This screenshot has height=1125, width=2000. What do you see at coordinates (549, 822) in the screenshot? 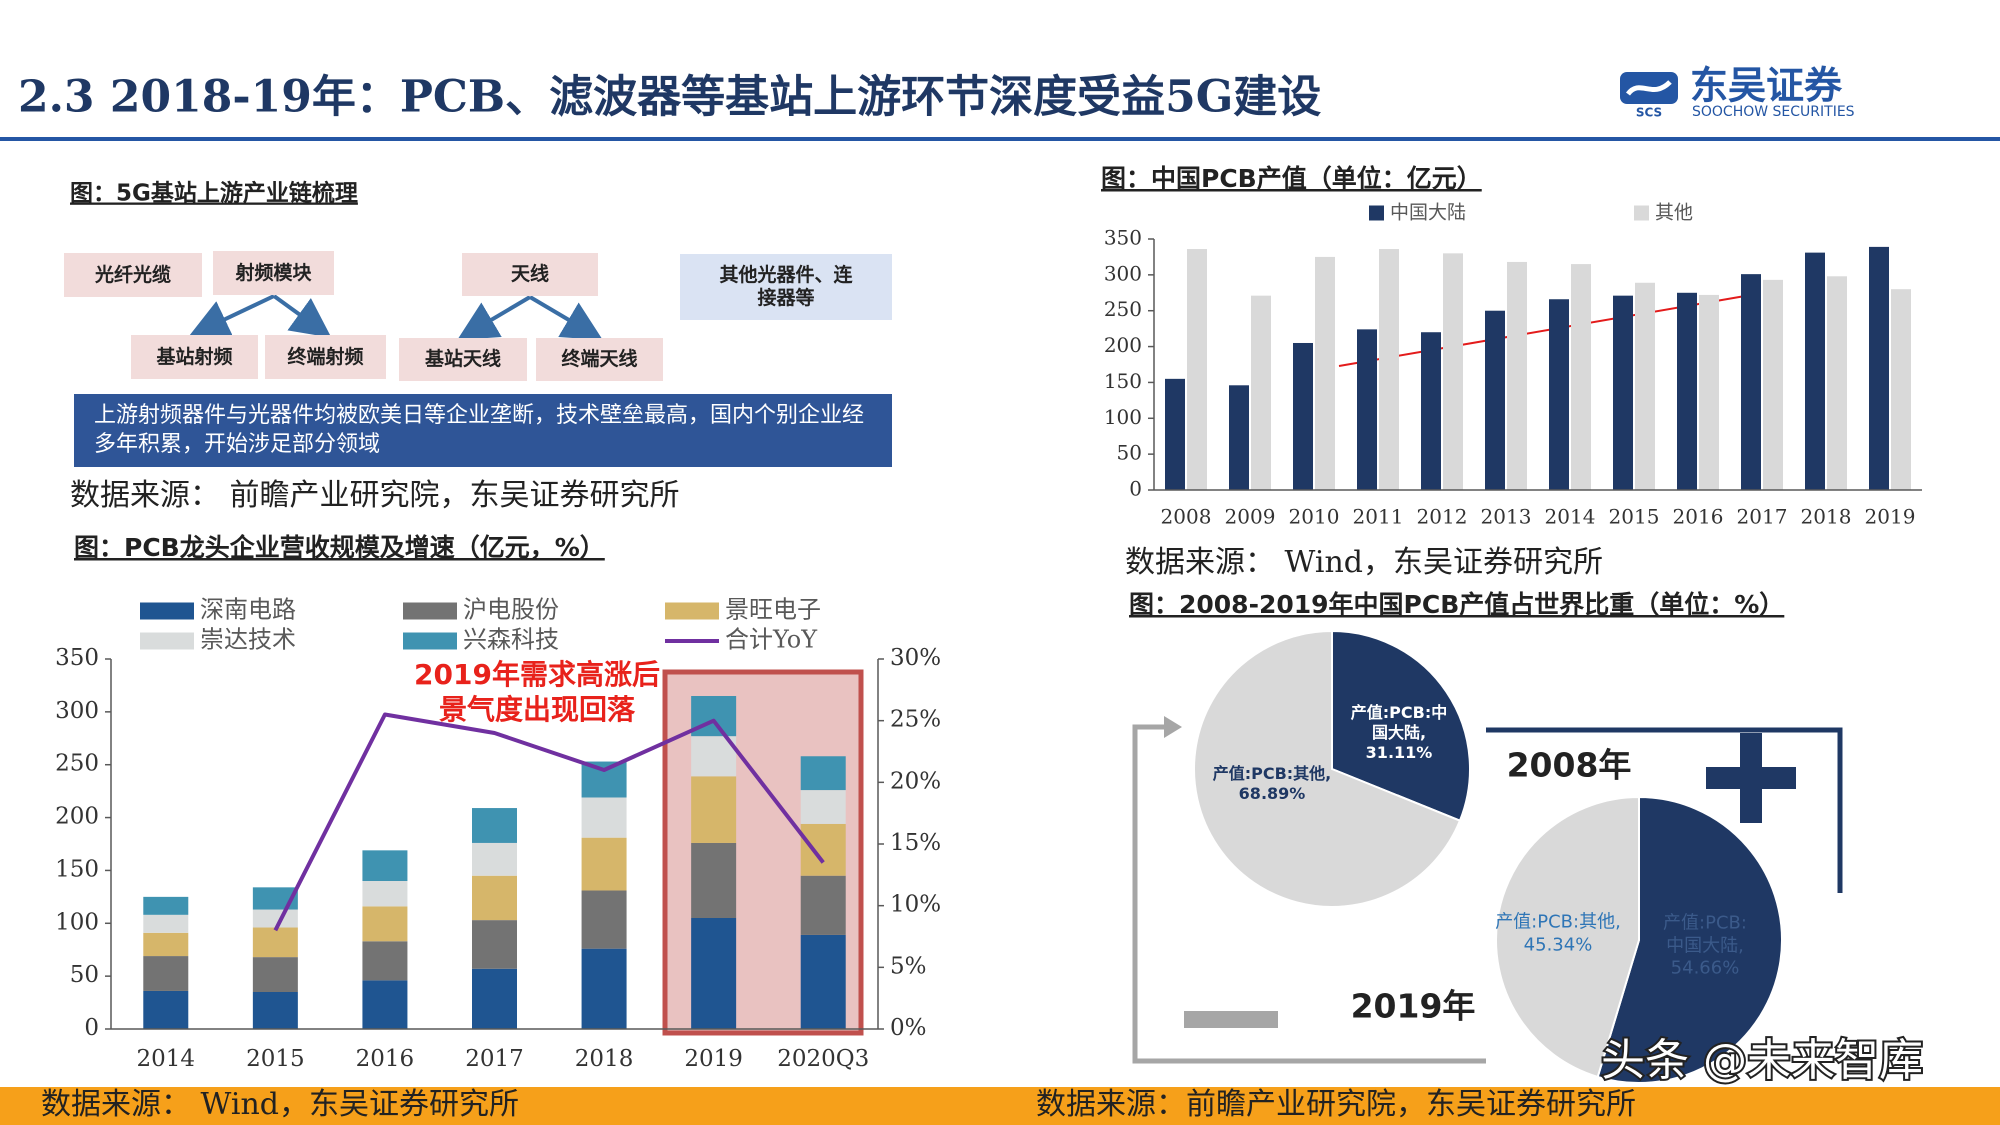
I see `line-series` at bounding box center [549, 822].